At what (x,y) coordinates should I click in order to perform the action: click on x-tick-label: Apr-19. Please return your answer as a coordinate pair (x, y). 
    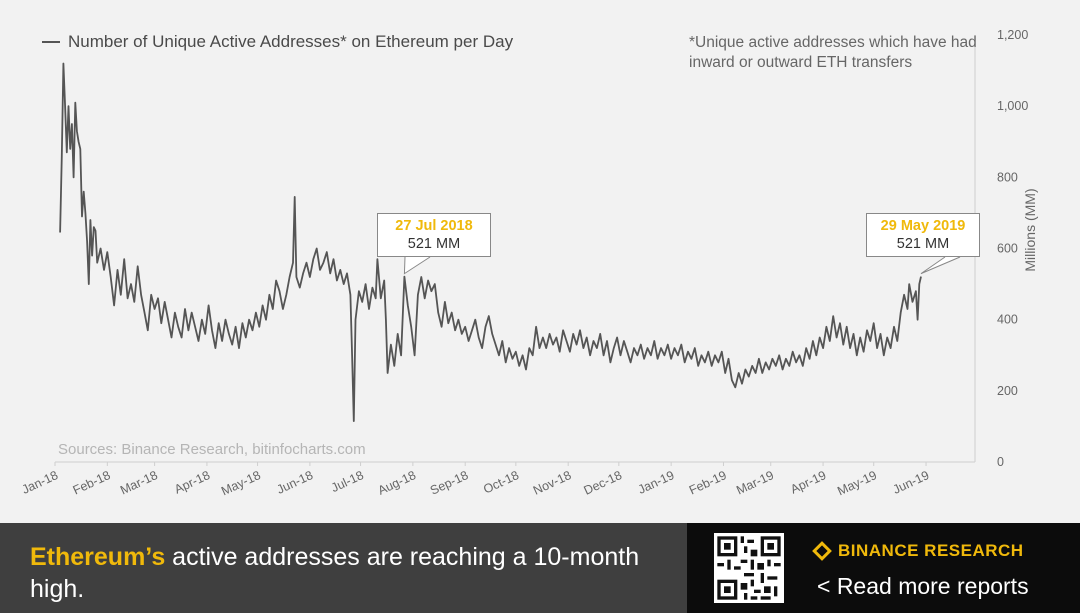
    Looking at the image, I should click on (808, 482).